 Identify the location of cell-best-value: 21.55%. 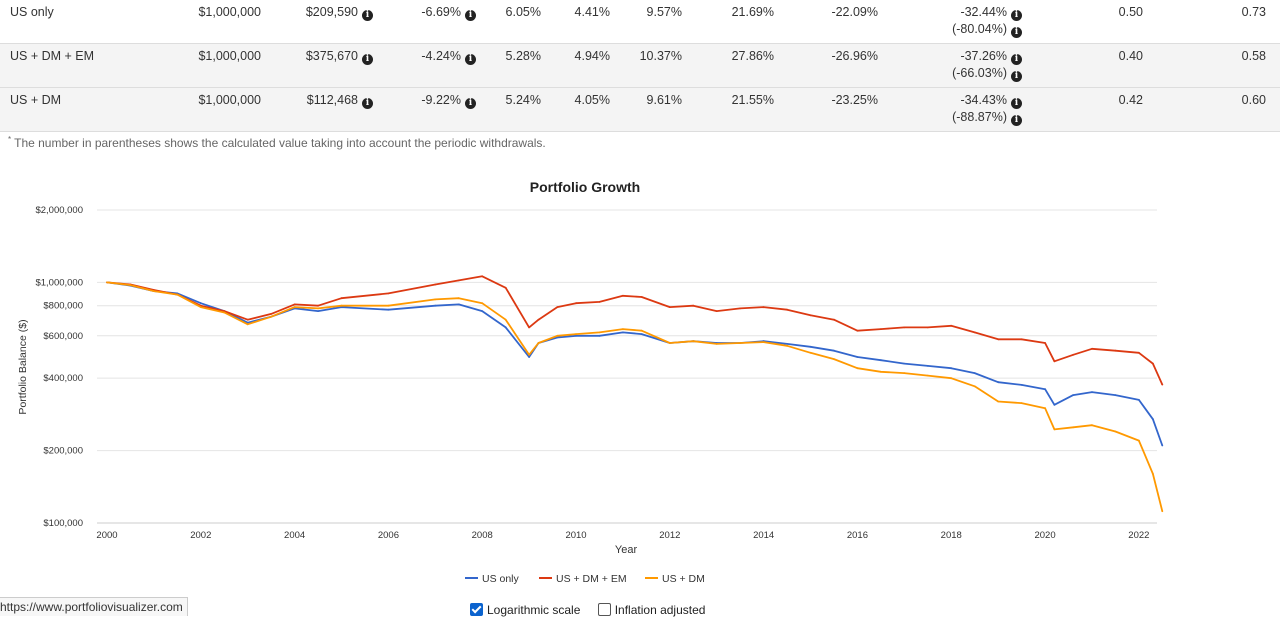
(752, 100).